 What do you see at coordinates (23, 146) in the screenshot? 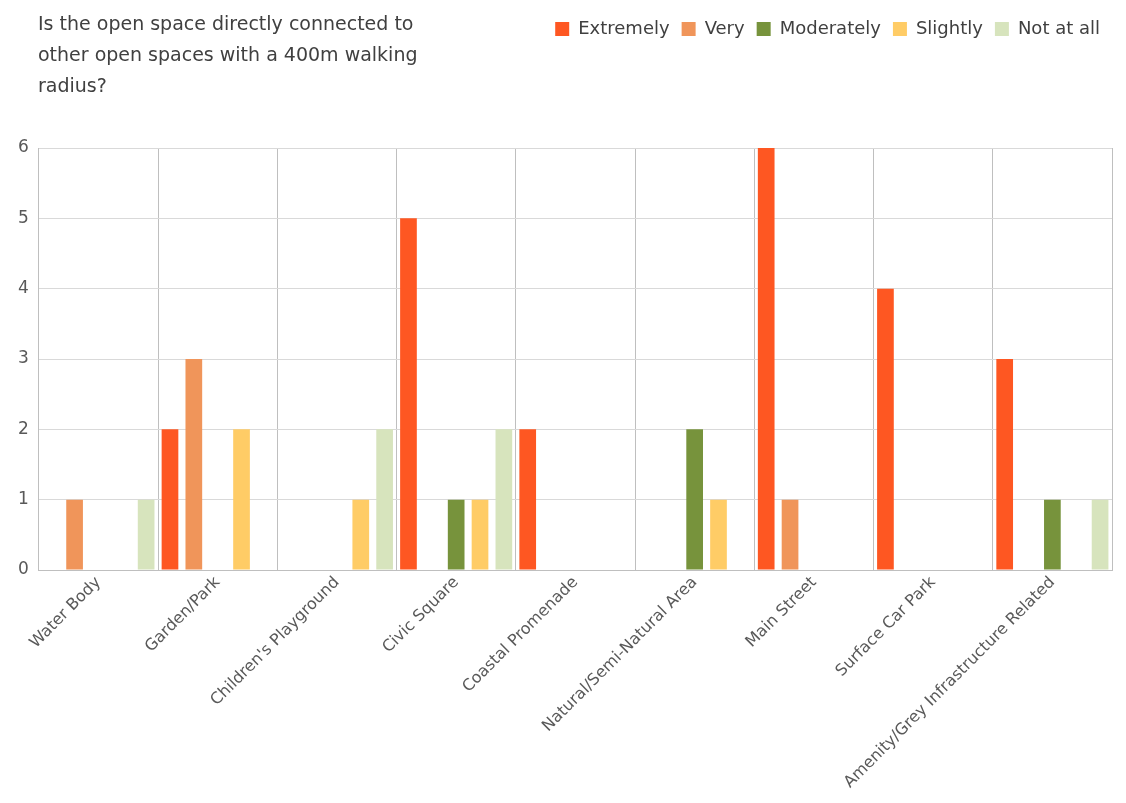
I see `y-tick-label: 6` at bounding box center [23, 146].